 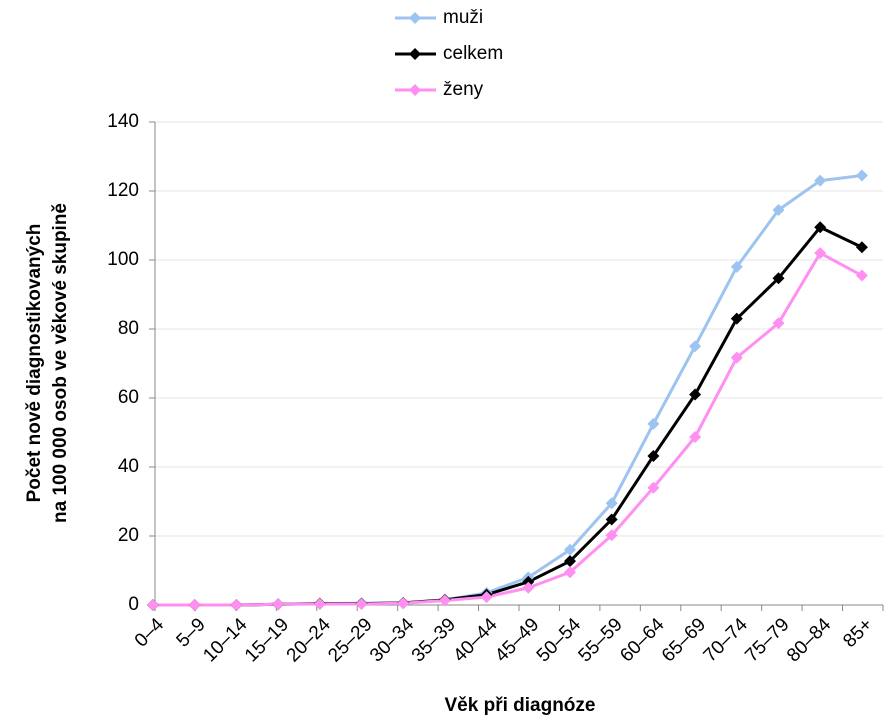 I want to click on x-tick-label: 75–79, so click(x=767, y=640).